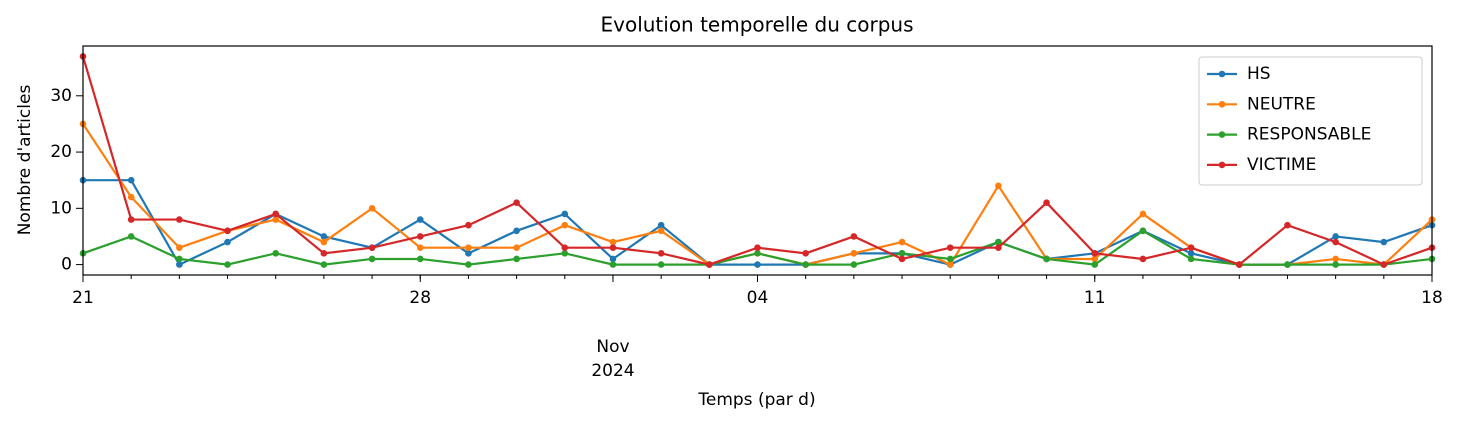 The image size is (1460, 426). Describe the element at coordinates (1281, 104) in the screenshot. I see `legend-label: NEUTRE` at that location.